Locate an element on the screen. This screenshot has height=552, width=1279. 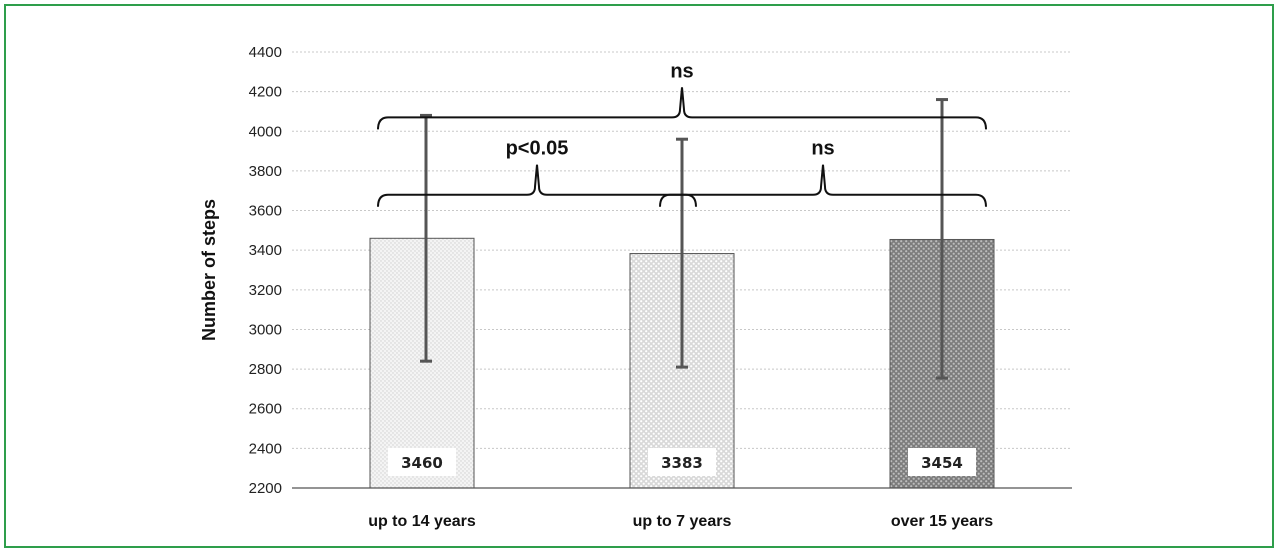
significance-brackets: p<0.05 ns ns is located at coordinates (682, 133).